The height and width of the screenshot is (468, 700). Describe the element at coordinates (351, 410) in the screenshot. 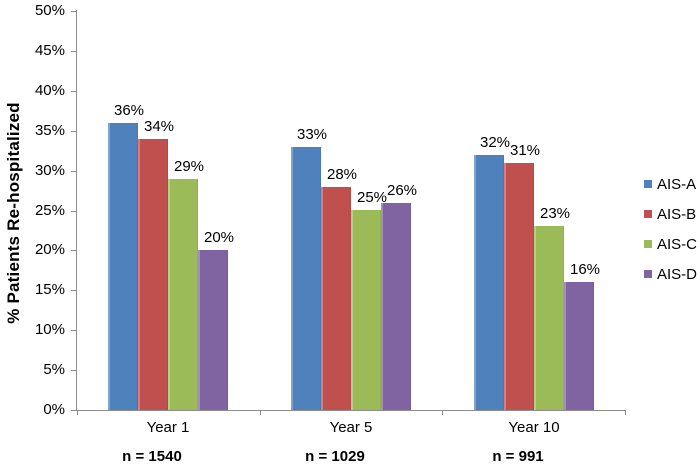

I see `x-axis-line` at that location.